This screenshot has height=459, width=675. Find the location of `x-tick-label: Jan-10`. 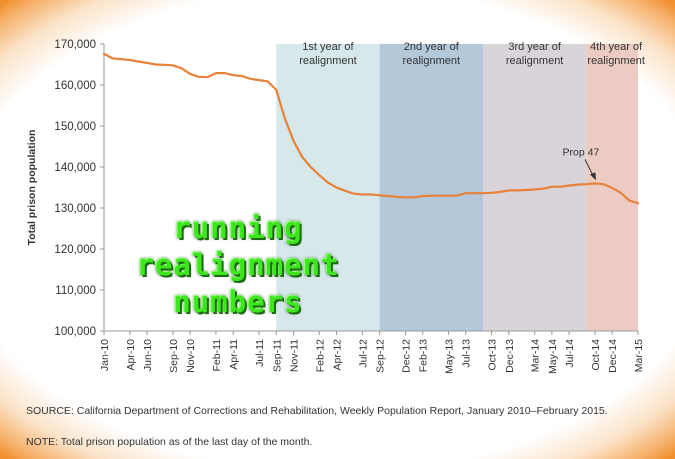

x-tick-label: Jan-10 is located at coordinates (105, 355).